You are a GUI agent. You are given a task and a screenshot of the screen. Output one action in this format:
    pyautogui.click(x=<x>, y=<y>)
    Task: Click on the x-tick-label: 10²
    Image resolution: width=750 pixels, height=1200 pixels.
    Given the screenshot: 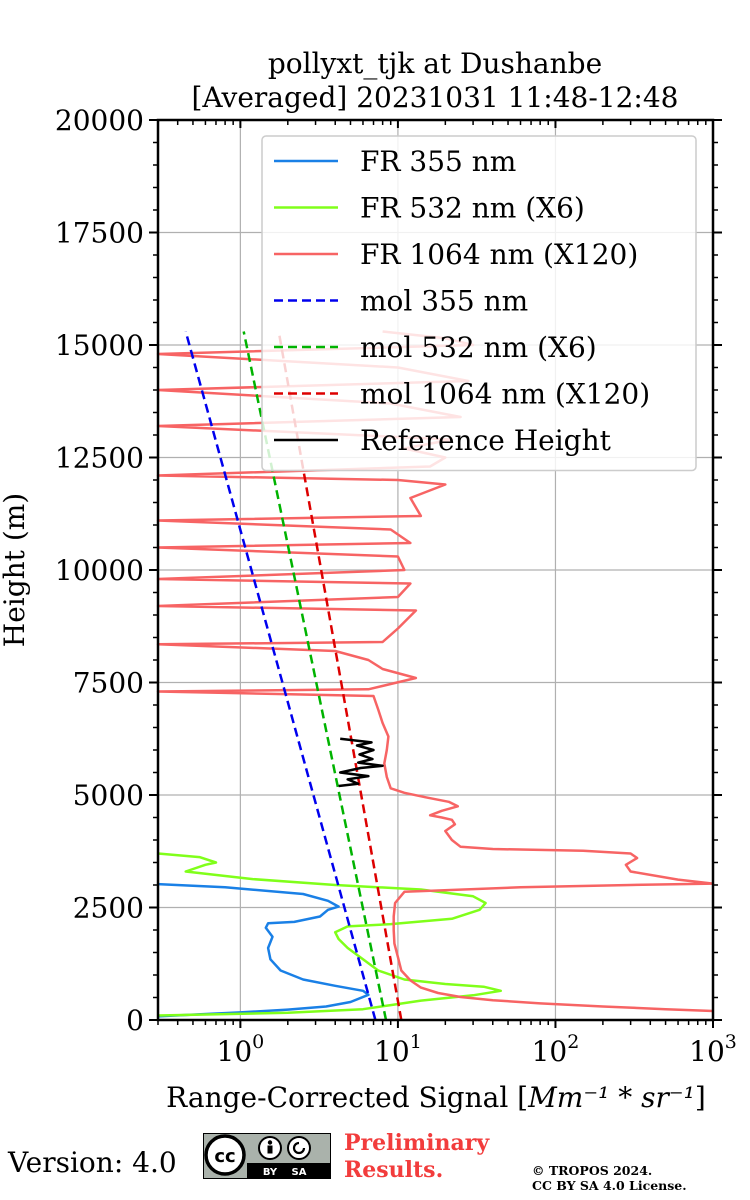 What is the action you would take?
    pyautogui.click(x=556, y=1049)
    